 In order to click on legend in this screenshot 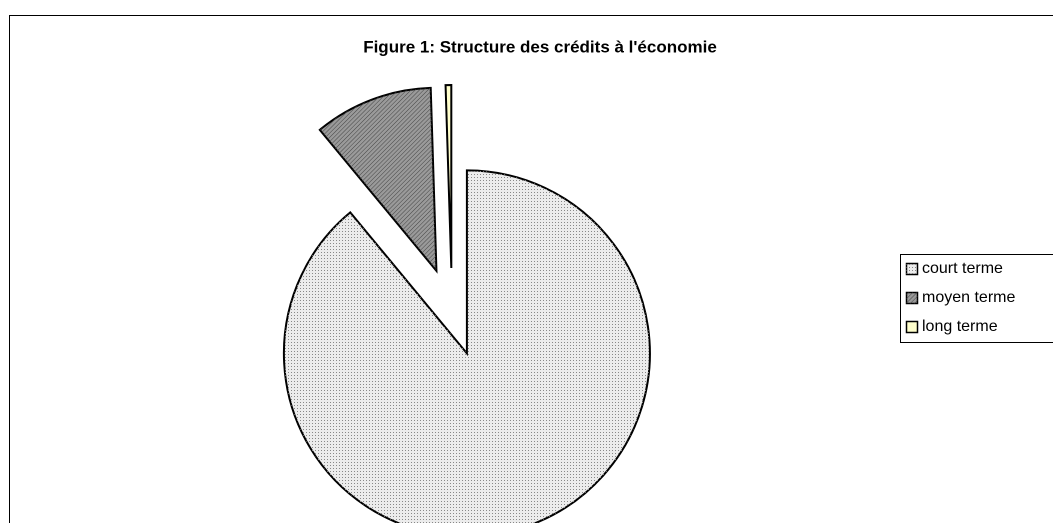, I will do `click(976, 298)`.